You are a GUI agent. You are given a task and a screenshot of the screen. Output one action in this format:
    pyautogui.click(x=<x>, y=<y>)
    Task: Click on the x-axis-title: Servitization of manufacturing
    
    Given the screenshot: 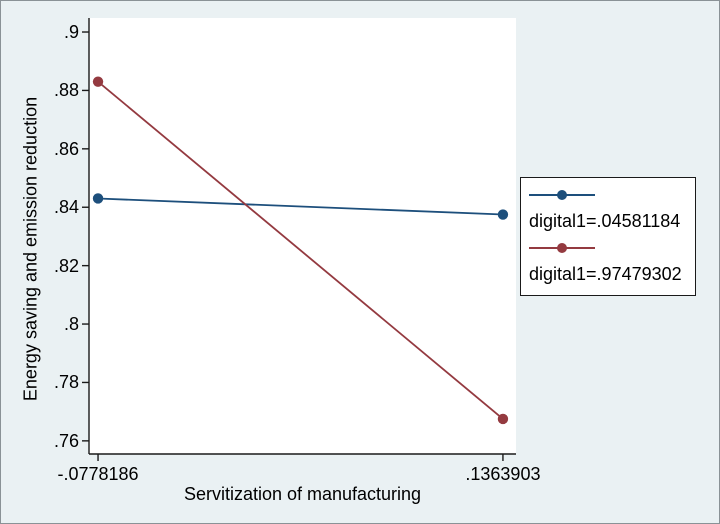 What is the action you would take?
    pyautogui.click(x=302, y=494)
    